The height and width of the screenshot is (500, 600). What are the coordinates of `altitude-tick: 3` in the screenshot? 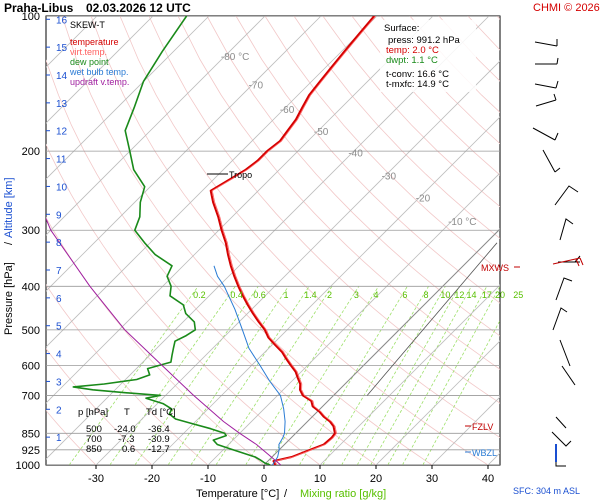 It's located at (59, 382).